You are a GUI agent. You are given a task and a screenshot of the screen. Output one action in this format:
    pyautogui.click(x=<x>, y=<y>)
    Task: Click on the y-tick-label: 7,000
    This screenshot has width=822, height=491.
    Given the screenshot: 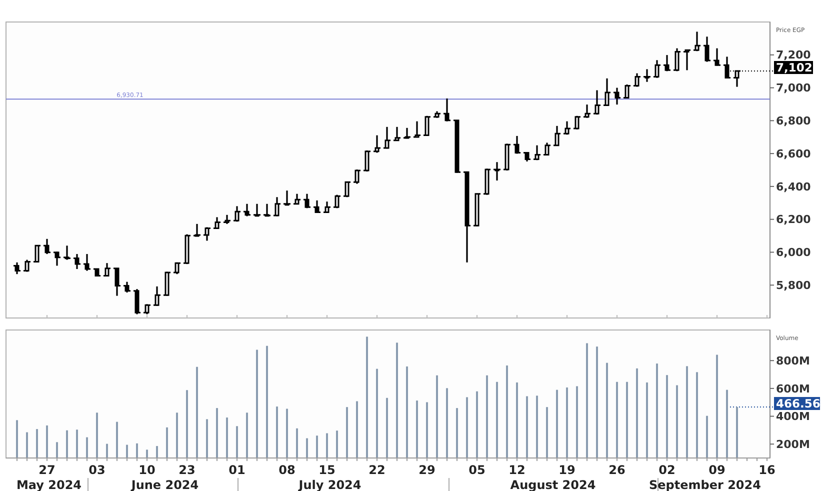 What is the action you would take?
    pyautogui.click(x=794, y=88)
    